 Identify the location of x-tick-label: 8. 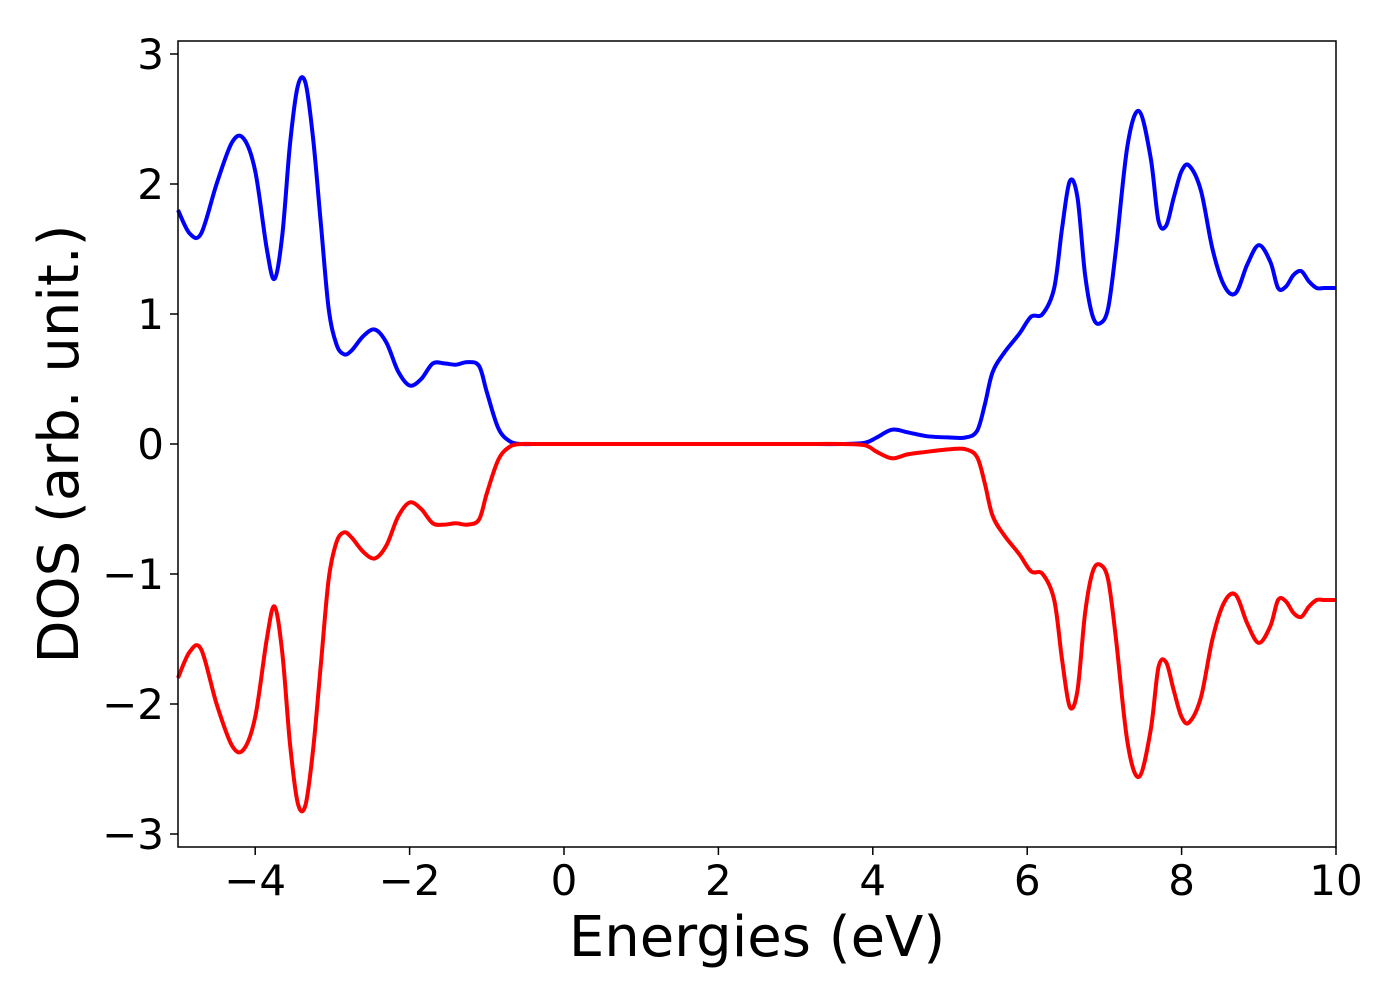
(1181, 880).